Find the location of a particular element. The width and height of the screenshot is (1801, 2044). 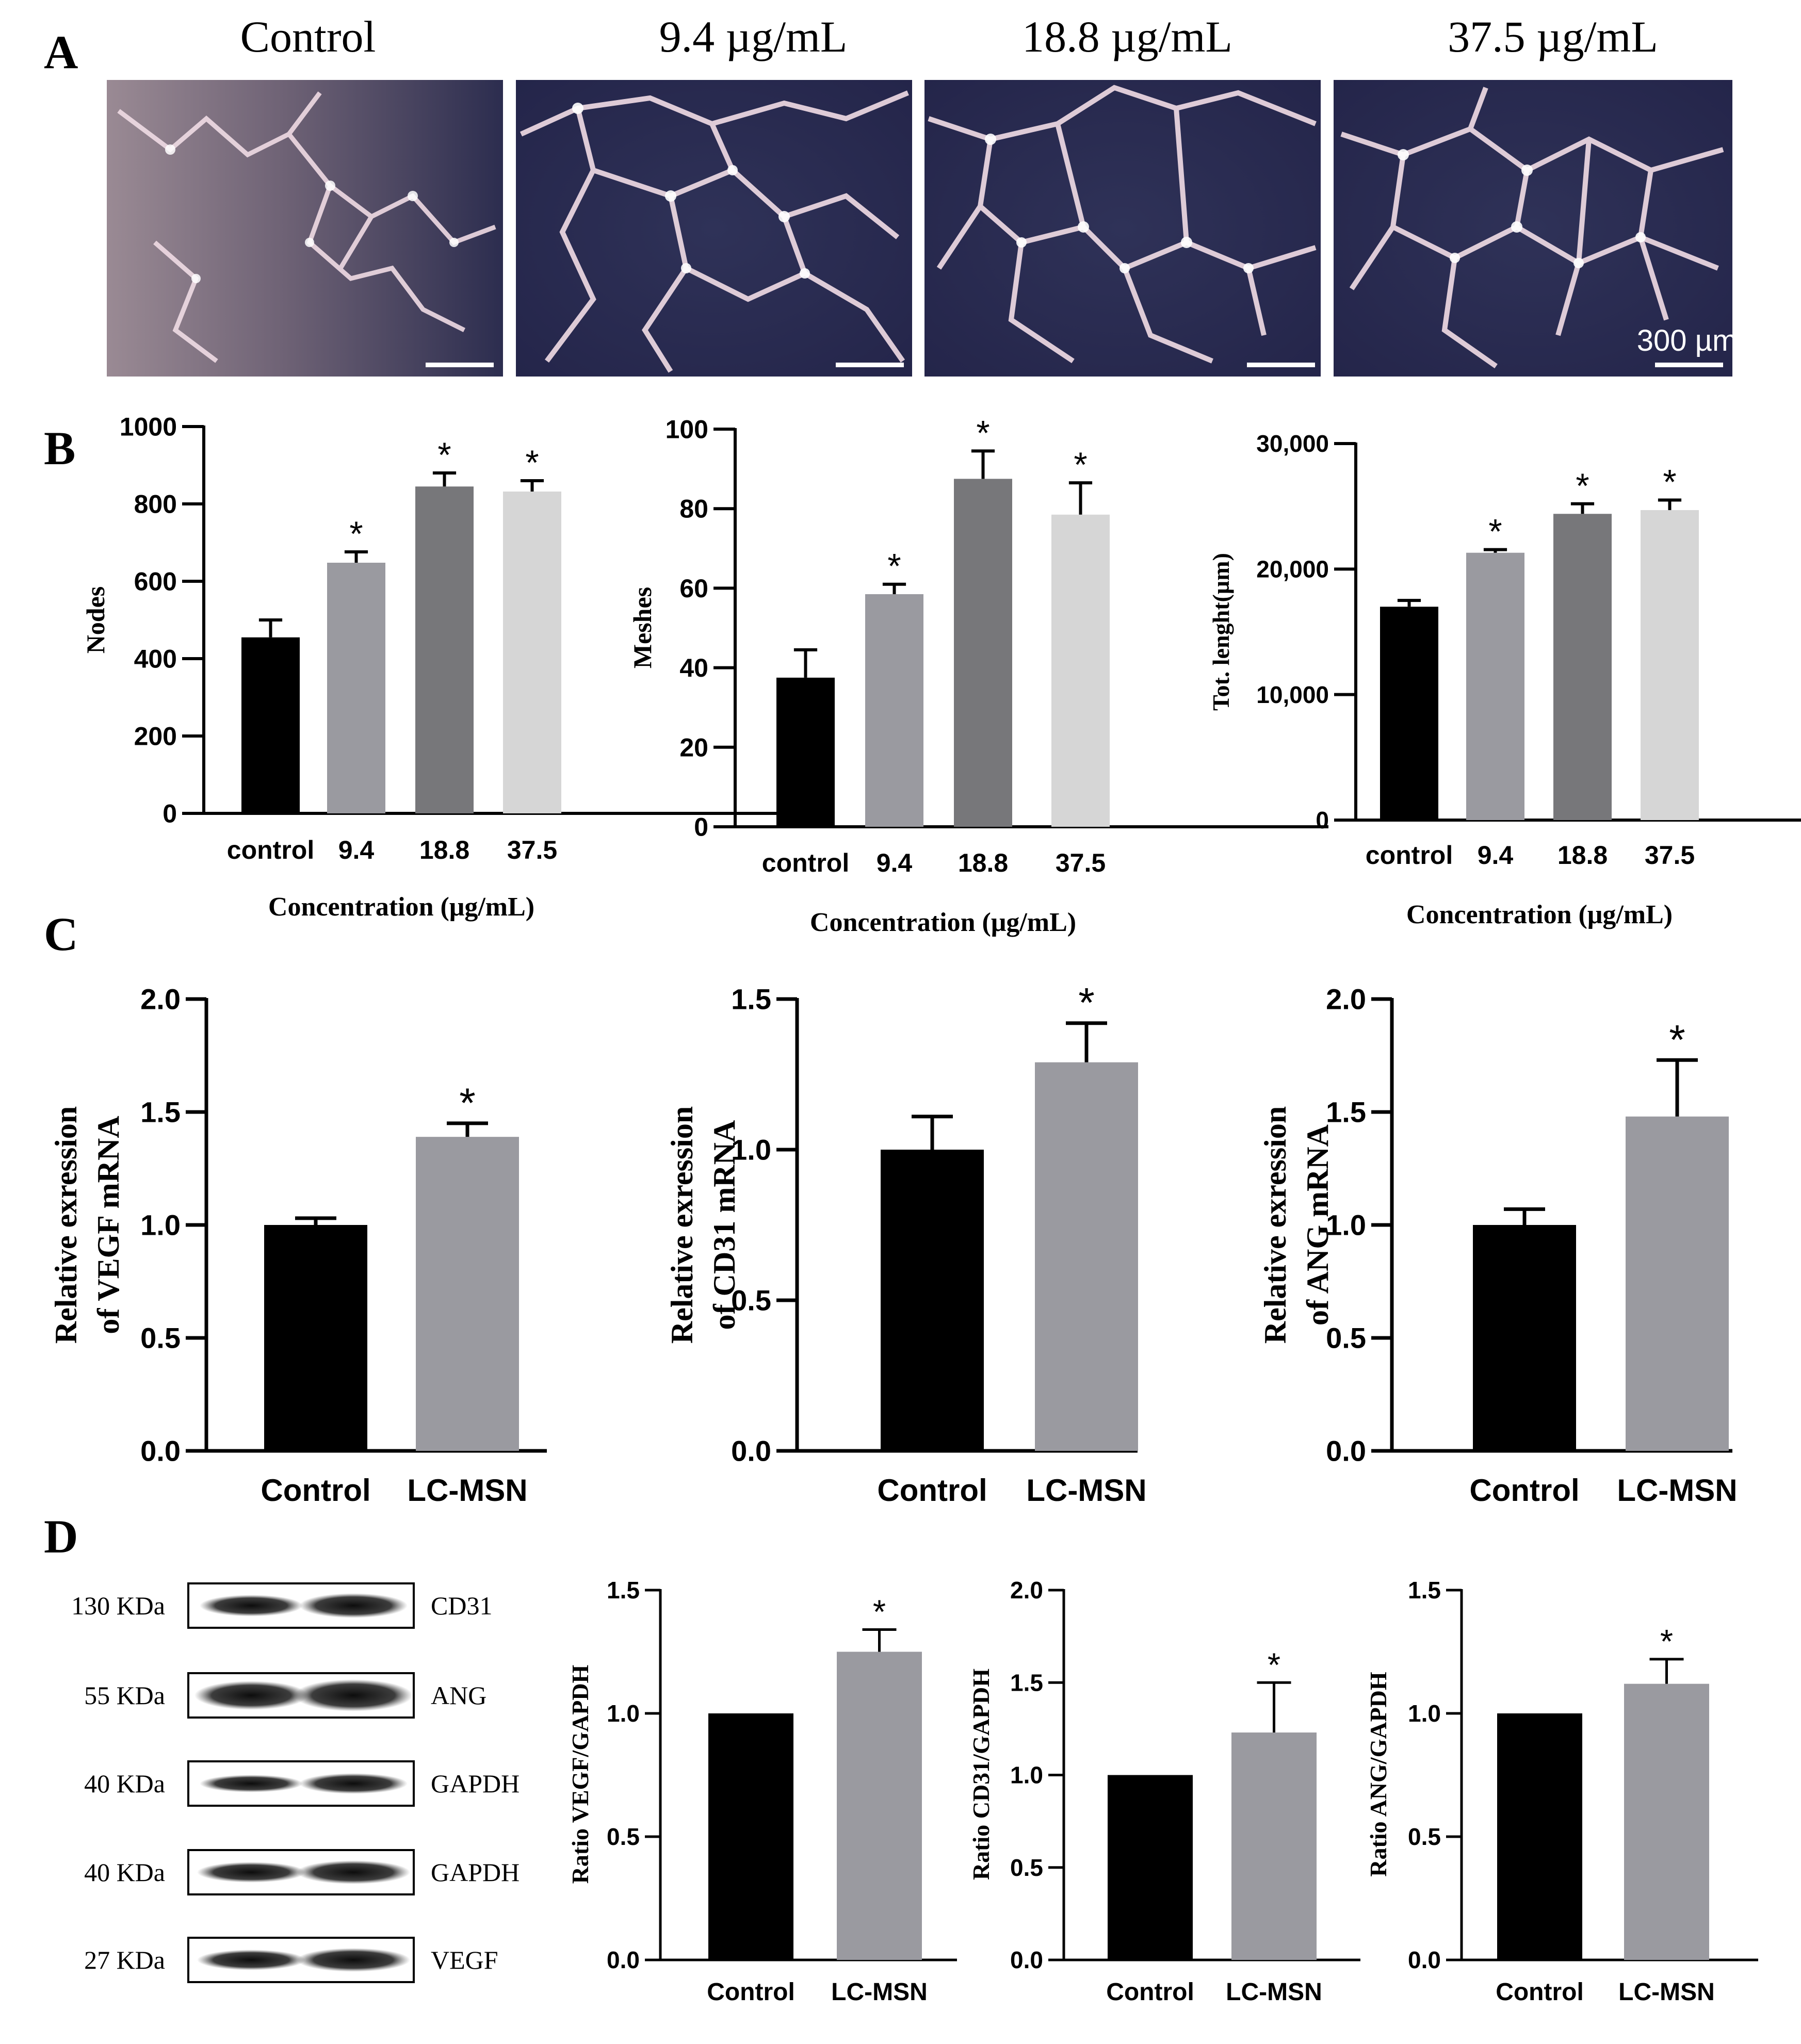

y-axis-title: Tot. lenght(µm) is located at coordinates (1221, 632).